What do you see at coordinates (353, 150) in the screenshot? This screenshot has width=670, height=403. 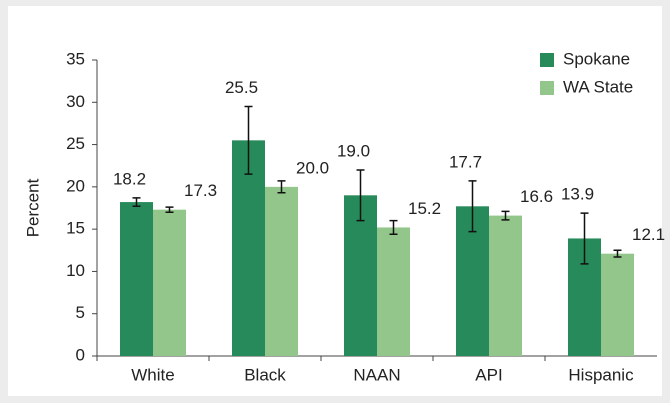 I see `value-label: 19.0` at bounding box center [353, 150].